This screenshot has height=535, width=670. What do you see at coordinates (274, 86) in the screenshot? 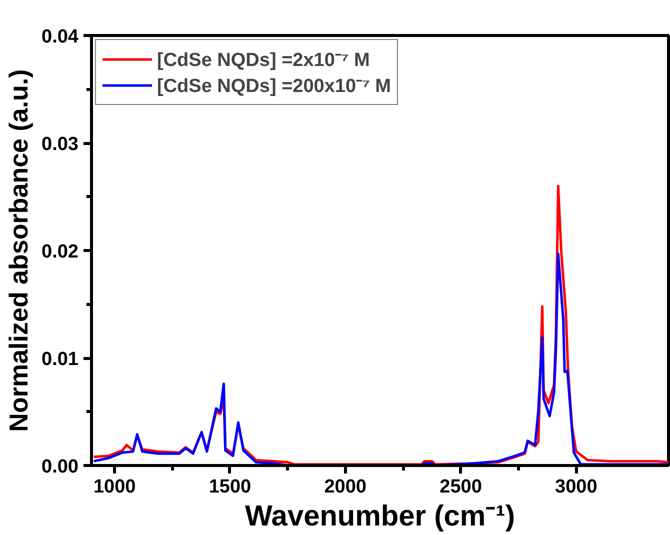
I see `legend-label: [CdSe NQDs] =200x10⁻⁷ M` at bounding box center [274, 86].